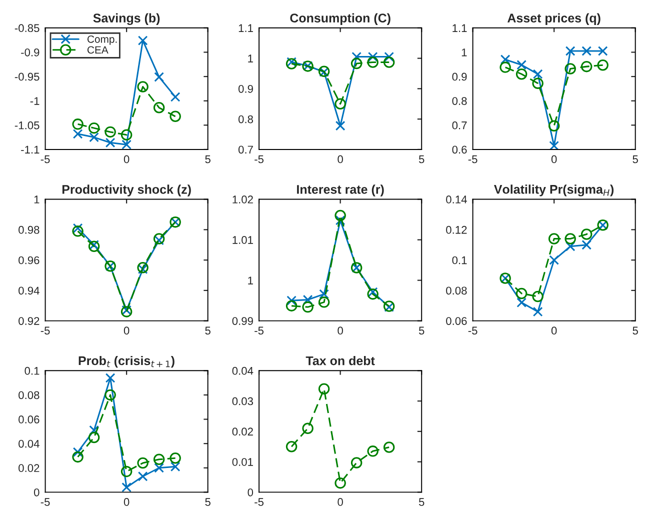 The width and height of the screenshot is (647, 517). Describe the element at coordinates (459, 76) in the screenshot. I see `y-tick-label: 0.9` at that location.